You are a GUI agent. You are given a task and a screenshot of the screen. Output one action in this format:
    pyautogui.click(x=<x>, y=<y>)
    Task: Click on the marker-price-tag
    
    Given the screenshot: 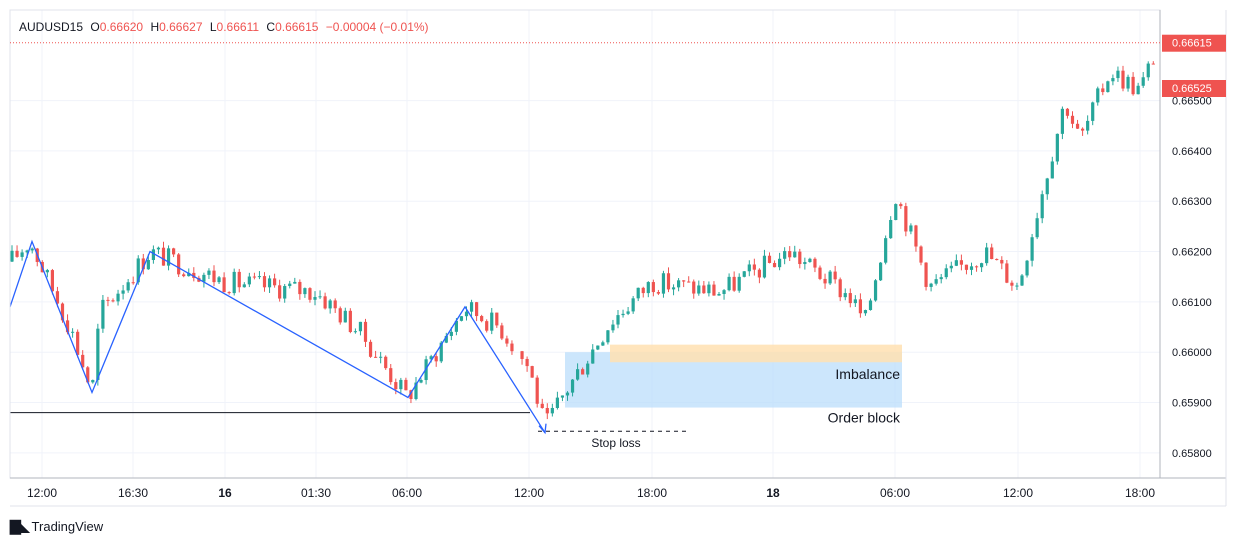 What is the action you would take?
    pyautogui.click(x=1194, y=88)
    